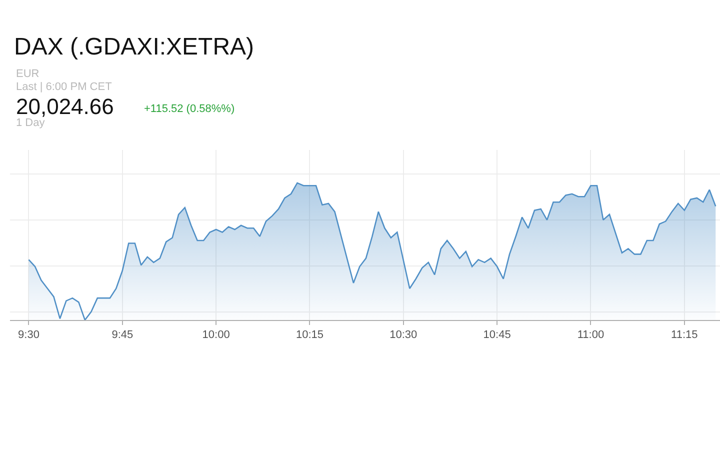 The image size is (720, 450). I want to click on text: Last | 6:00 PM CET, so click(64, 87).